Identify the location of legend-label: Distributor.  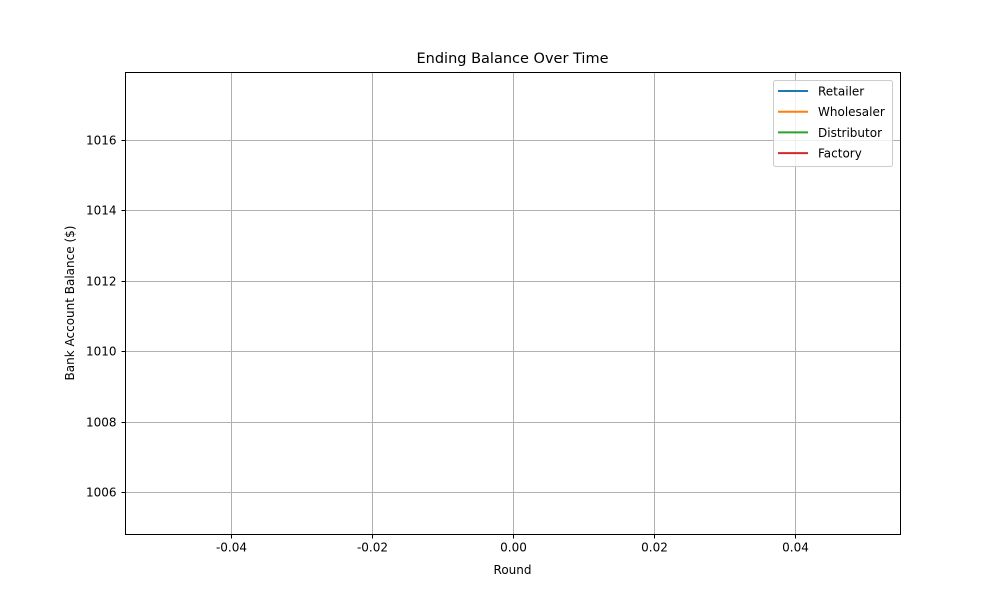
(850, 133).